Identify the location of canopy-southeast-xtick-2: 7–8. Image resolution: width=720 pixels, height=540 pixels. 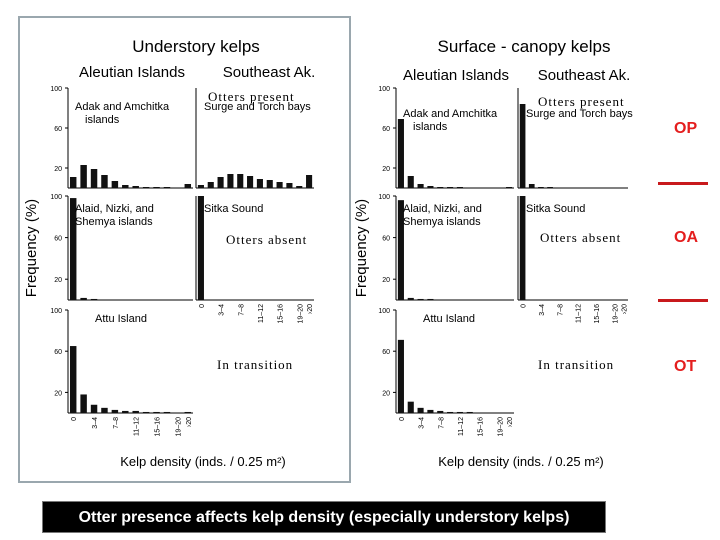
(560, 310).